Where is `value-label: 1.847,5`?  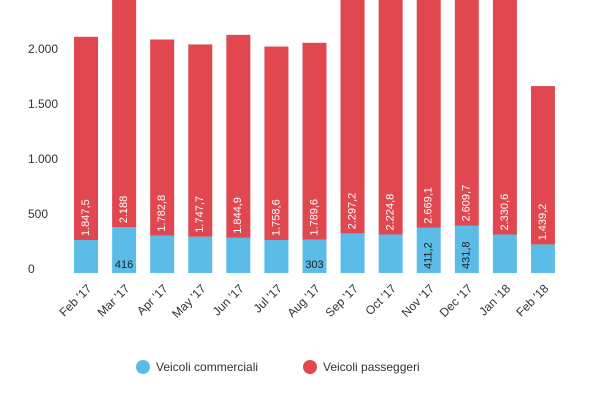
value-label: 1.847,5 is located at coordinates (86, 217).